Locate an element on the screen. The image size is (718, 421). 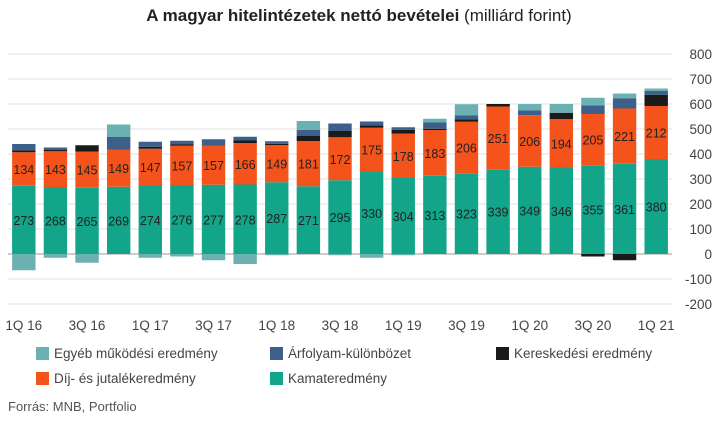
data-label: 380 is located at coordinates (656, 208).